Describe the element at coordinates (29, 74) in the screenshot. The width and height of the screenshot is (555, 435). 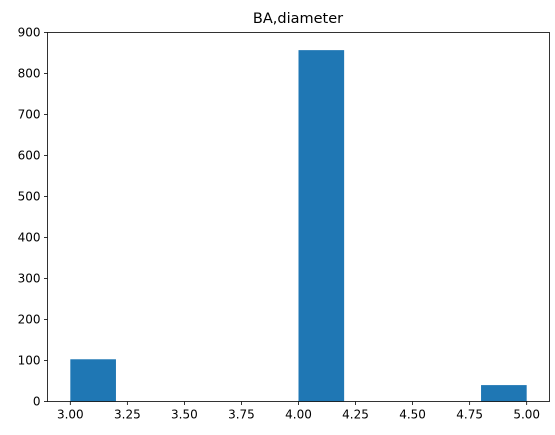
I see `y-tick-label: 800` at that location.